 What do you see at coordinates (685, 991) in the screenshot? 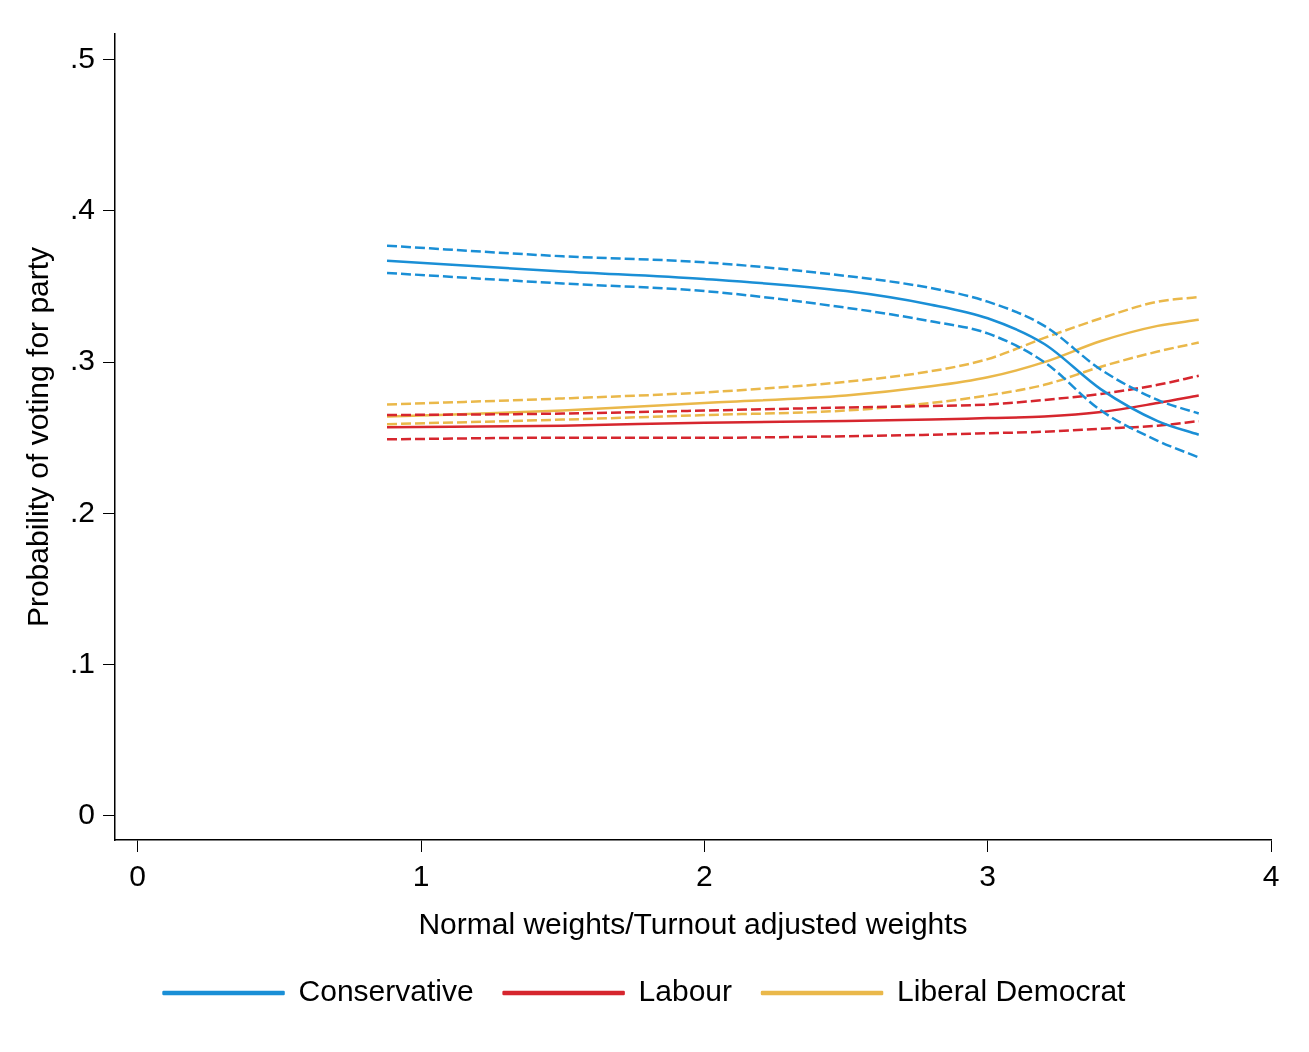
I see `legend-label: Labour` at bounding box center [685, 991].